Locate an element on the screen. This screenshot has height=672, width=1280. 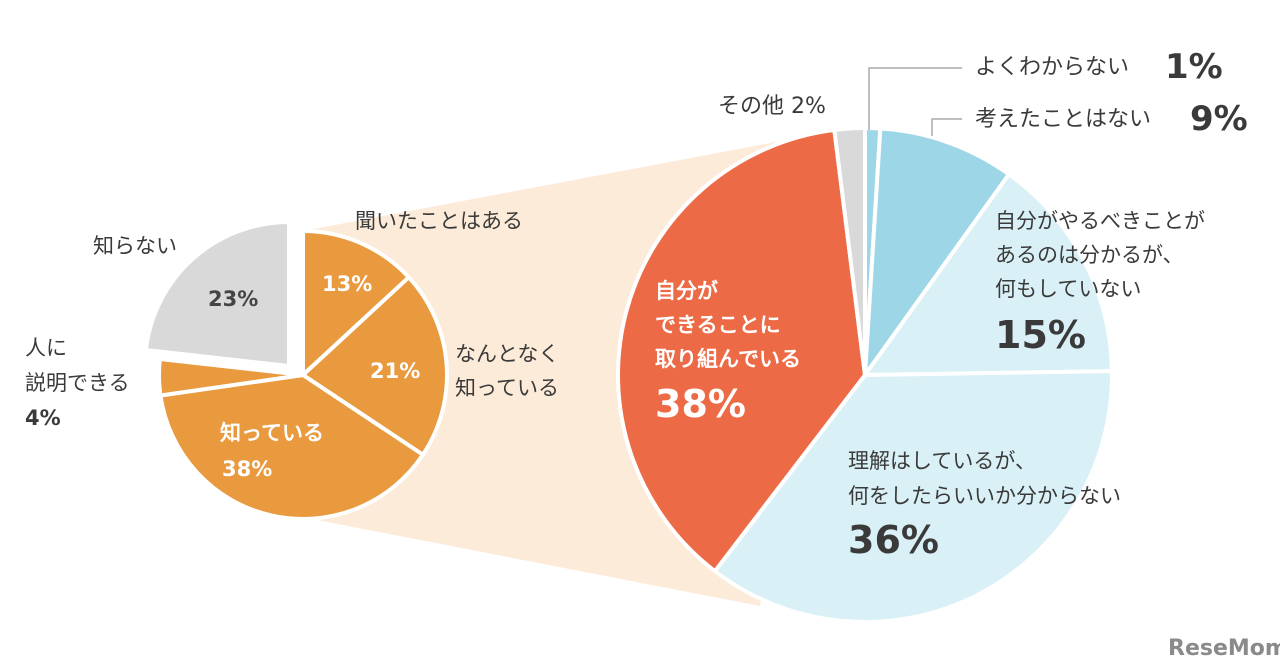
label-know: 知っている is located at coordinates (272, 433).